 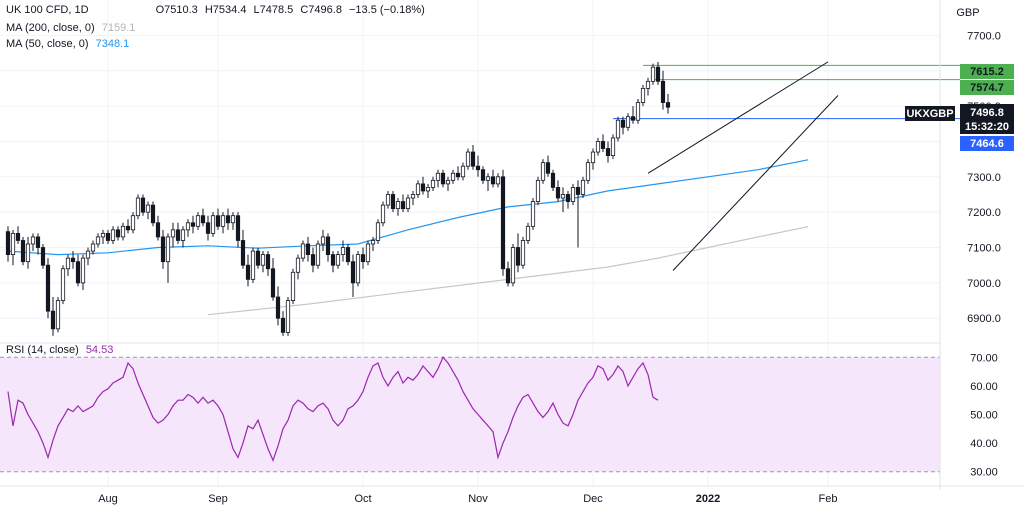 I want to click on month-tick-label: Feb, so click(x=828, y=499).